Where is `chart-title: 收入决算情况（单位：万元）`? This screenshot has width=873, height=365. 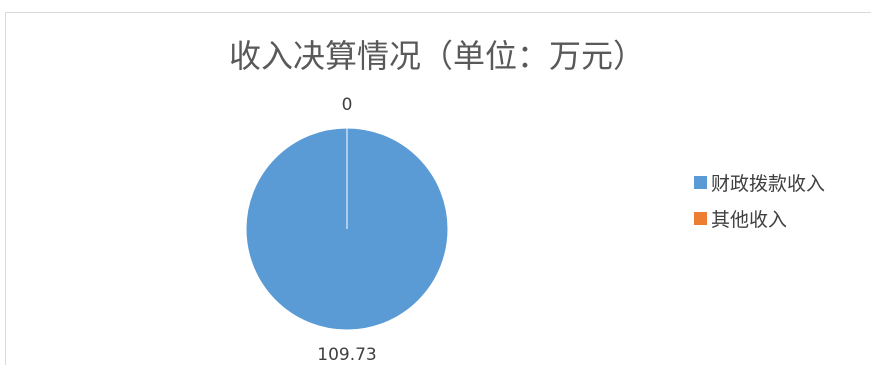 chart-title: 收入决算情况（单位：万元） is located at coordinates (437, 56).